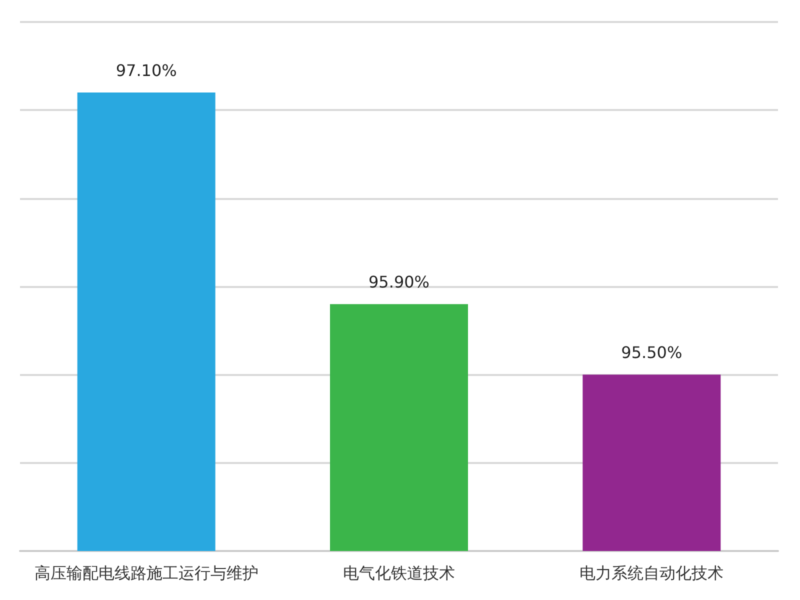 This screenshot has width=800, height=600. Describe the element at coordinates (146, 573) in the screenshot. I see `x-tick-label: 高压输配电线路施工运行与维护` at that location.